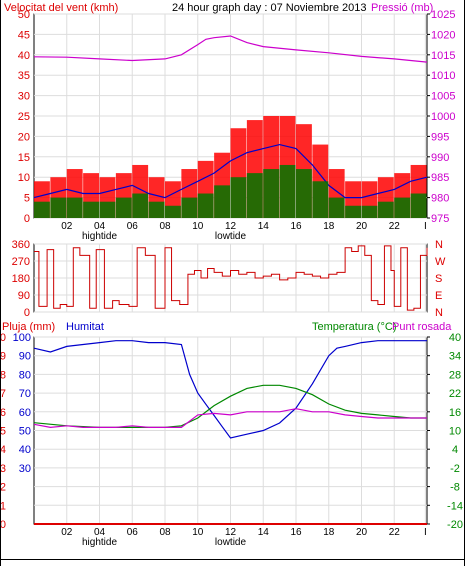  I want to click on compass-label: S, so click(438, 279).